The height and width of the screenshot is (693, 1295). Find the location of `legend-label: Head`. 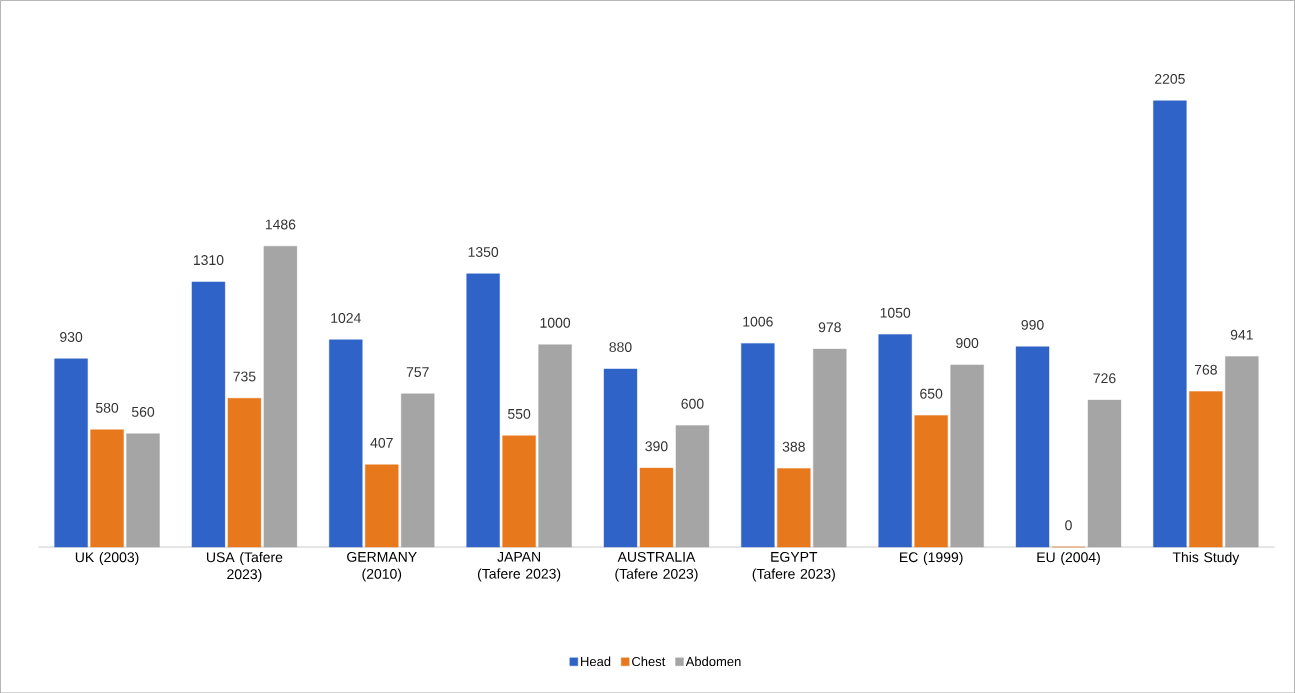

legend-label: Head is located at coordinates (596, 661).